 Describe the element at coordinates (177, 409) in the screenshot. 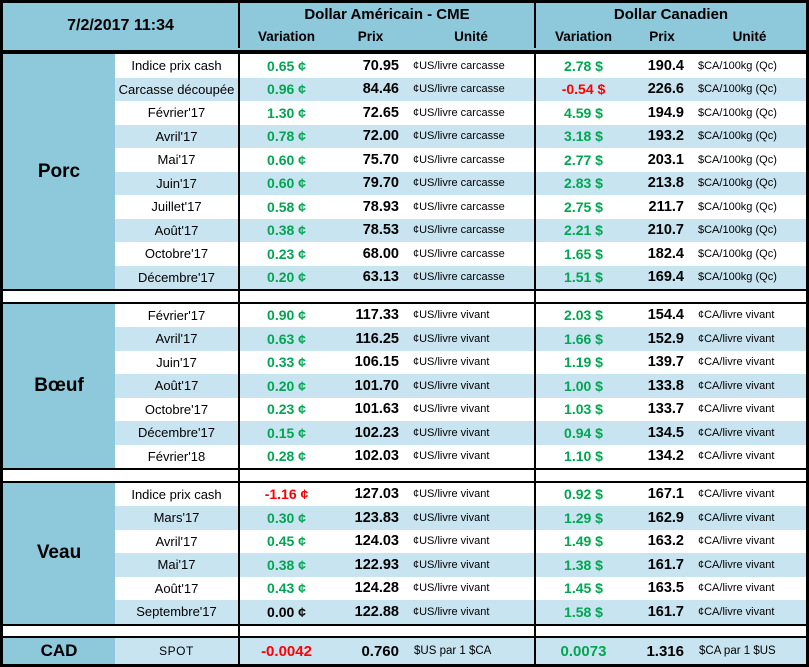

I see `row-label: Octobre'17` at that location.